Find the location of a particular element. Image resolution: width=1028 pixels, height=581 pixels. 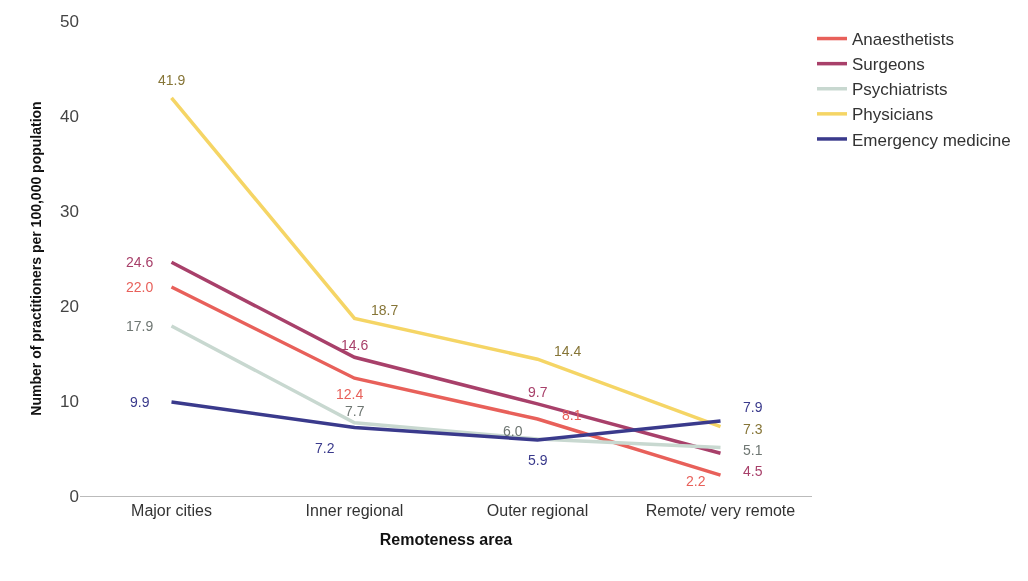

y-axis-title: Number of practitioners per 100,000 population is located at coordinates (35, 258).